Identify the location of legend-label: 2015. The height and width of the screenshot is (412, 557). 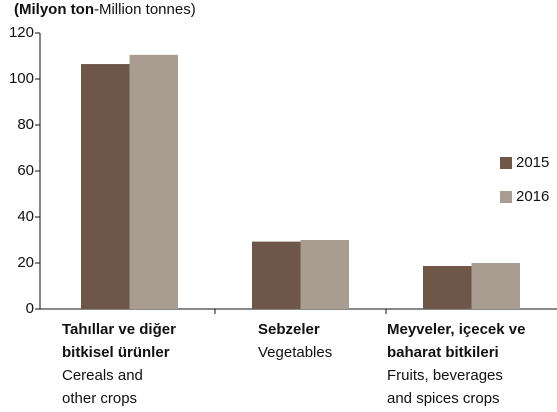
(532, 162).